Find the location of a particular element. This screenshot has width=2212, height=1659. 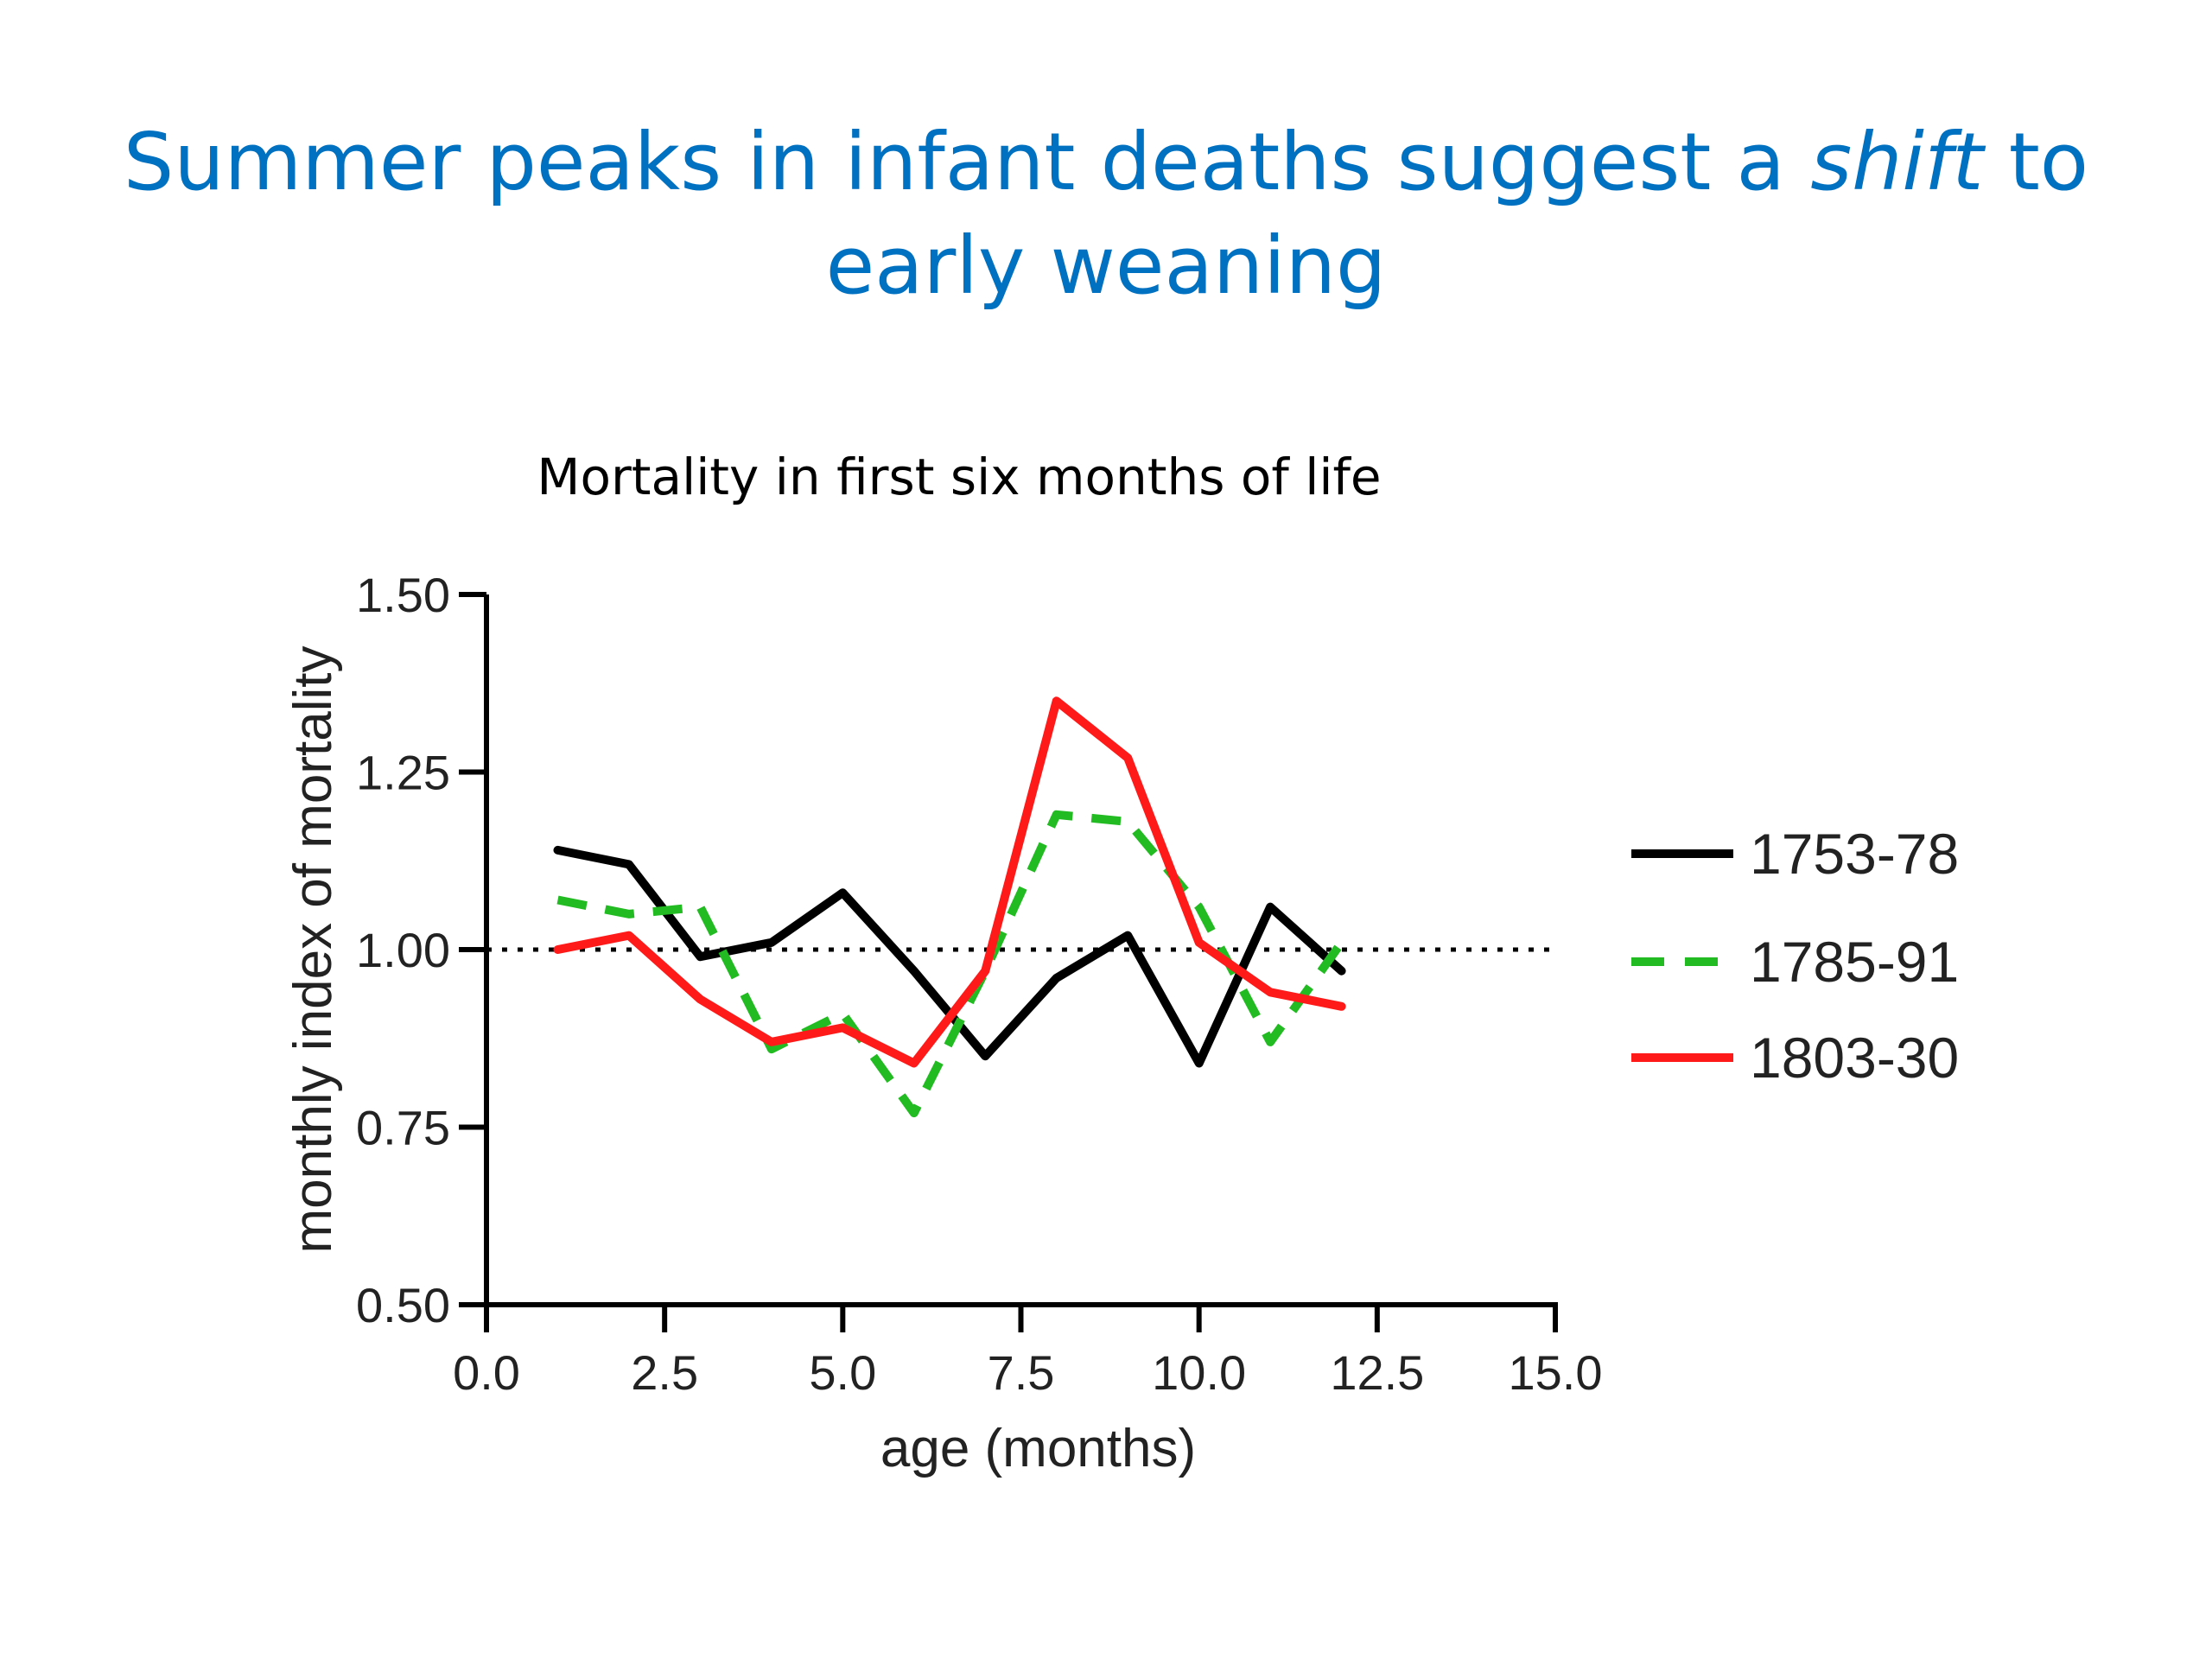

x-tick-label: 12.5 is located at coordinates (1377, 1372).